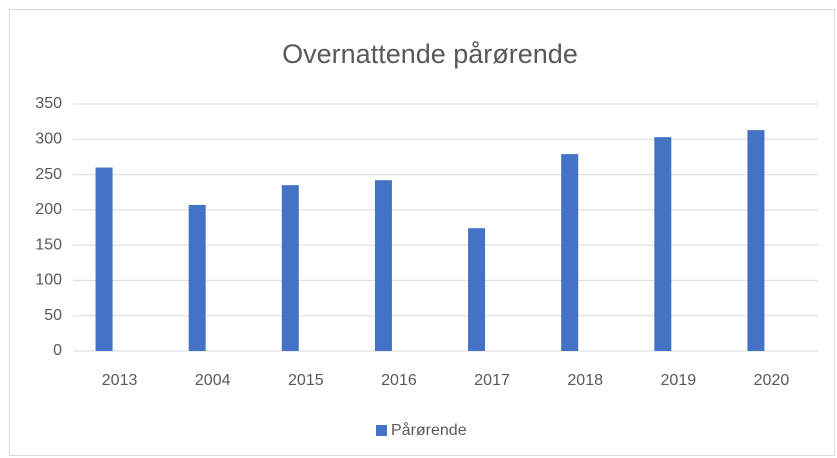 This screenshot has height=458, width=837. What do you see at coordinates (772, 380) in the screenshot?
I see `x-tick-label: 2020` at bounding box center [772, 380].